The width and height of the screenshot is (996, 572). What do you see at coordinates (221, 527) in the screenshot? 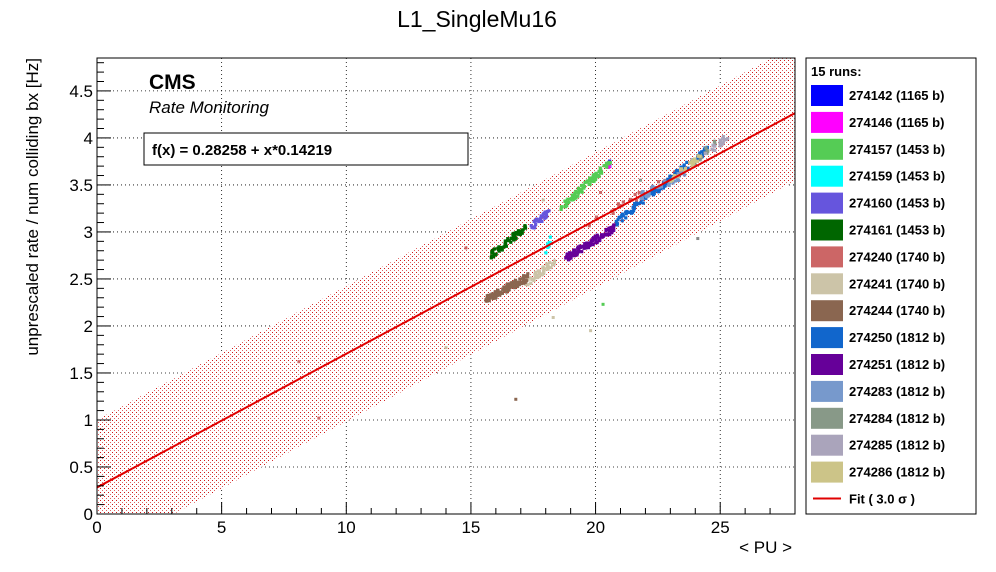
I see `x-tick-label: 5` at bounding box center [221, 527].